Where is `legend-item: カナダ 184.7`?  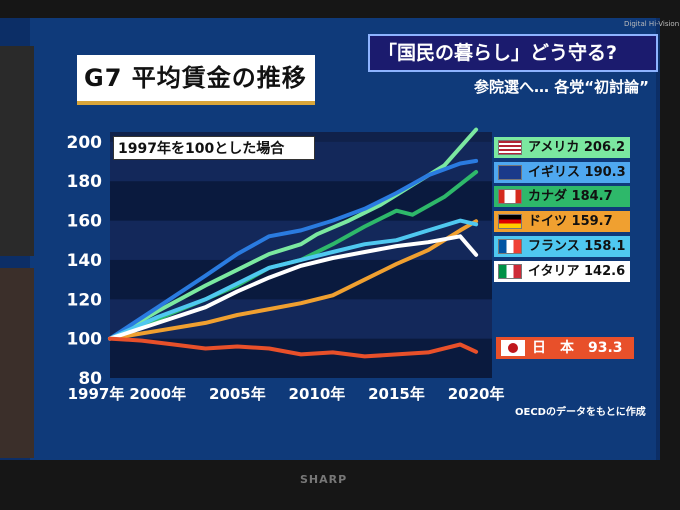
legend-item: カナダ 184.7 is located at coordinates (562, 196).